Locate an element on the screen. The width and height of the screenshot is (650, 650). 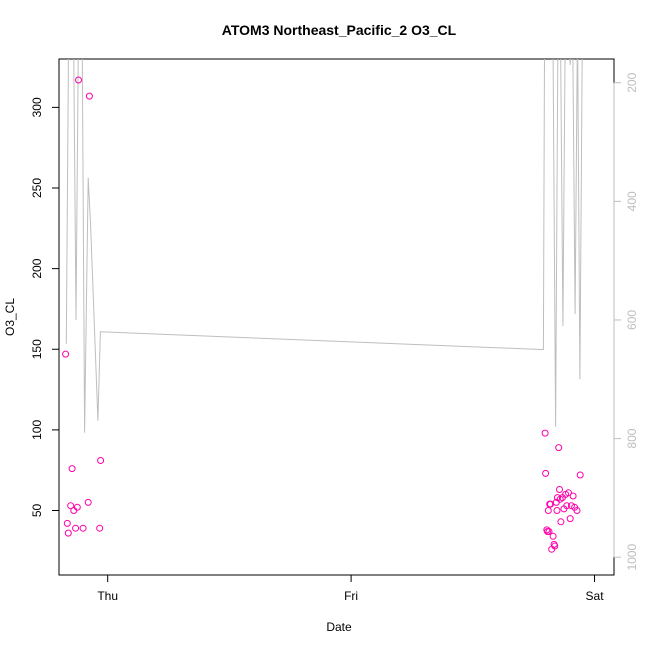
y-tick-label: 200 is located at coordinates (37, 268).